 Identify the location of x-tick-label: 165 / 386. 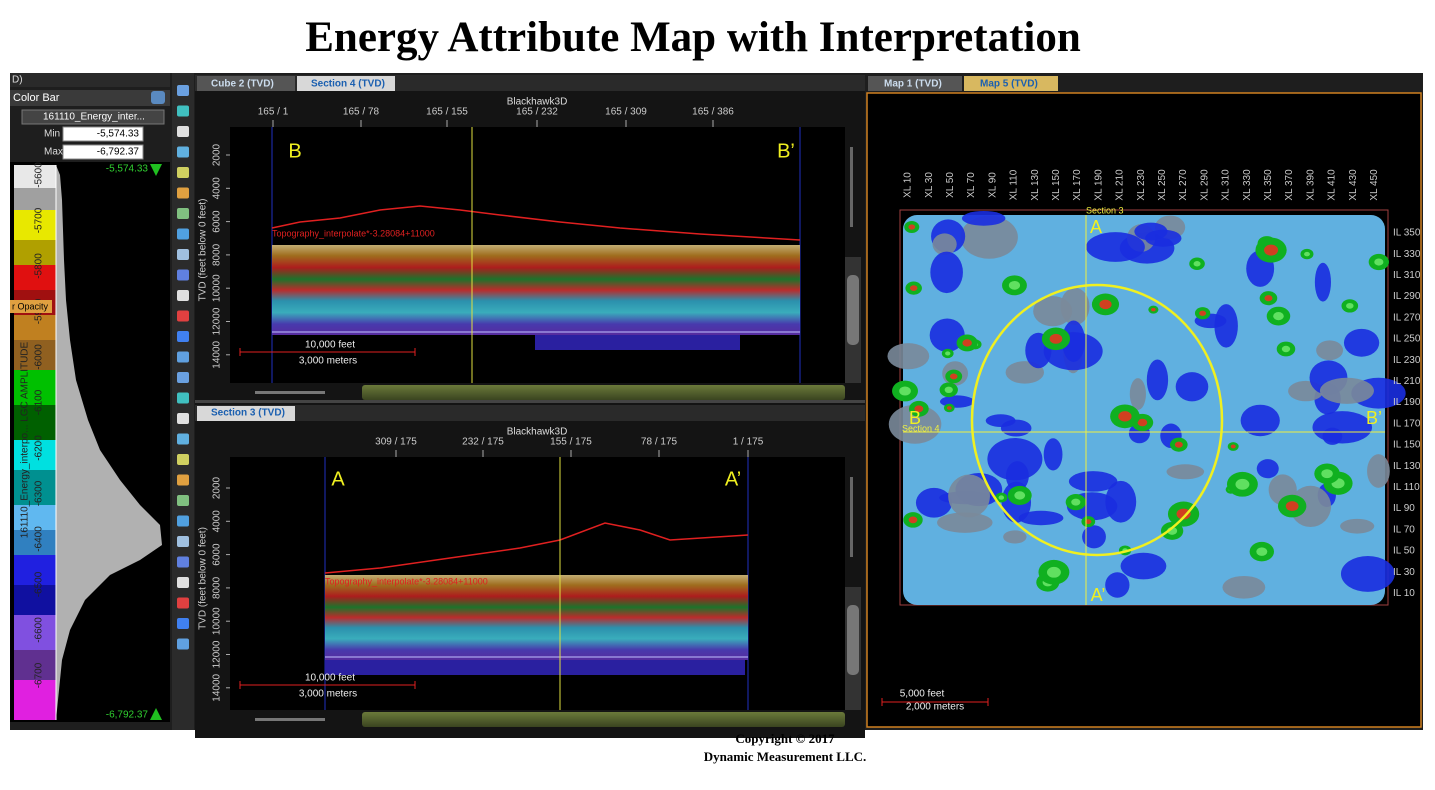
(713, 112).